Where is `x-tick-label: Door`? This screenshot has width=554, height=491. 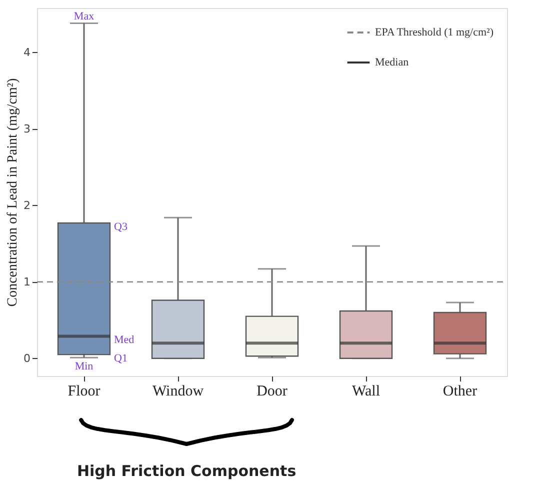 x-tick-label: Door is located at coordinates (272, 392).